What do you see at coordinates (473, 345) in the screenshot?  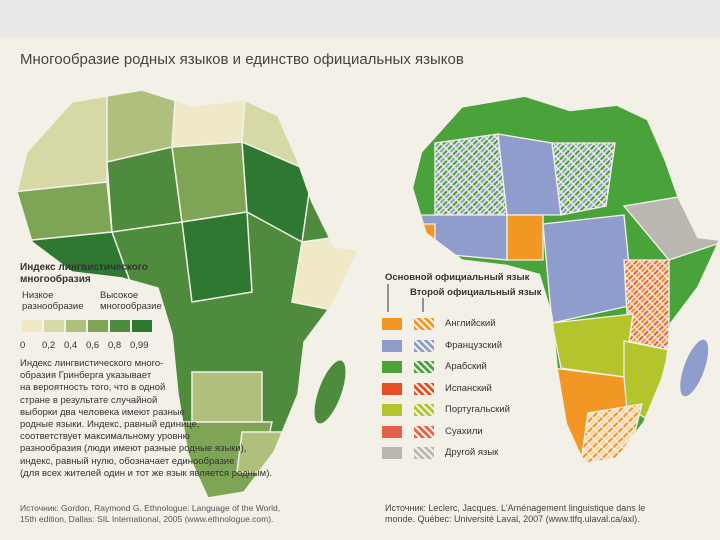 I see `language-label: Французский` at bounding box center [473, 345].